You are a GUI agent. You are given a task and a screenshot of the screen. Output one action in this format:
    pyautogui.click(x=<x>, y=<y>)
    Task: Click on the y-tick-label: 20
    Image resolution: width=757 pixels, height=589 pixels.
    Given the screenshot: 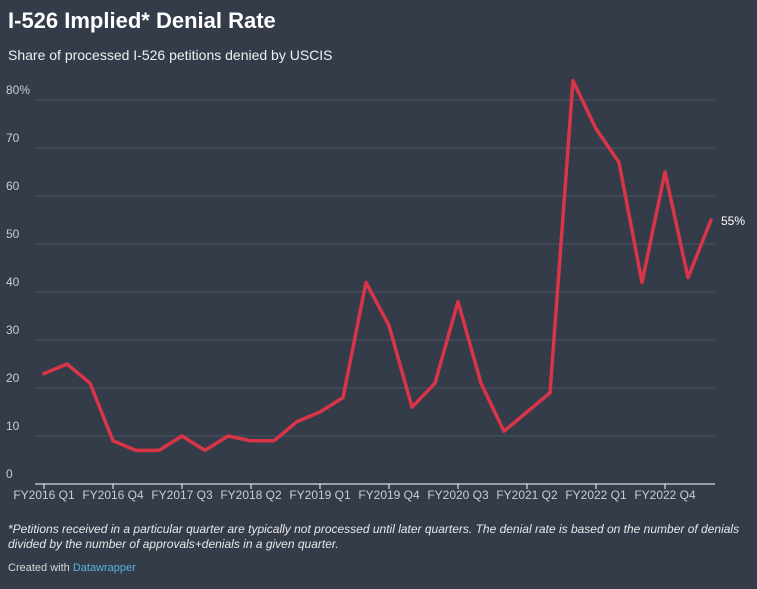 What is the action you would take?
    pyautogui.click(x=13, y=378)
    